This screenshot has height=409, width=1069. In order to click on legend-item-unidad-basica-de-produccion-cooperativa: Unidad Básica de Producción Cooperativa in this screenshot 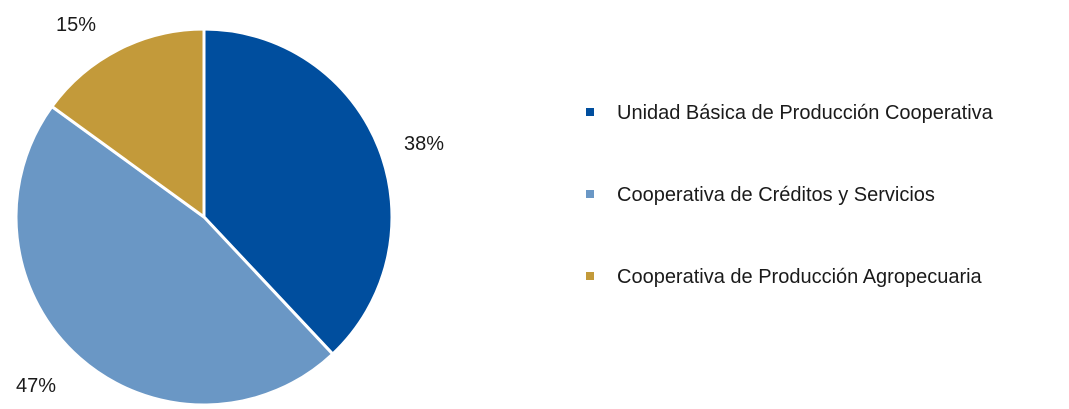, I will do `click(790, 113)`.